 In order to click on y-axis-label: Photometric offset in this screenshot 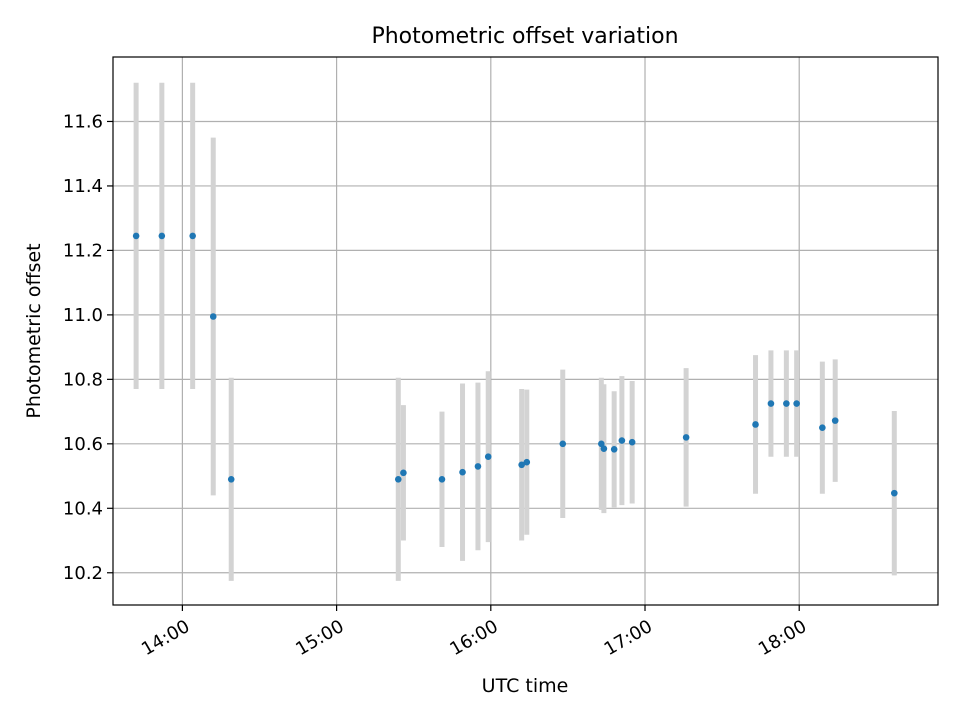, I will do `click(34, 330)`.